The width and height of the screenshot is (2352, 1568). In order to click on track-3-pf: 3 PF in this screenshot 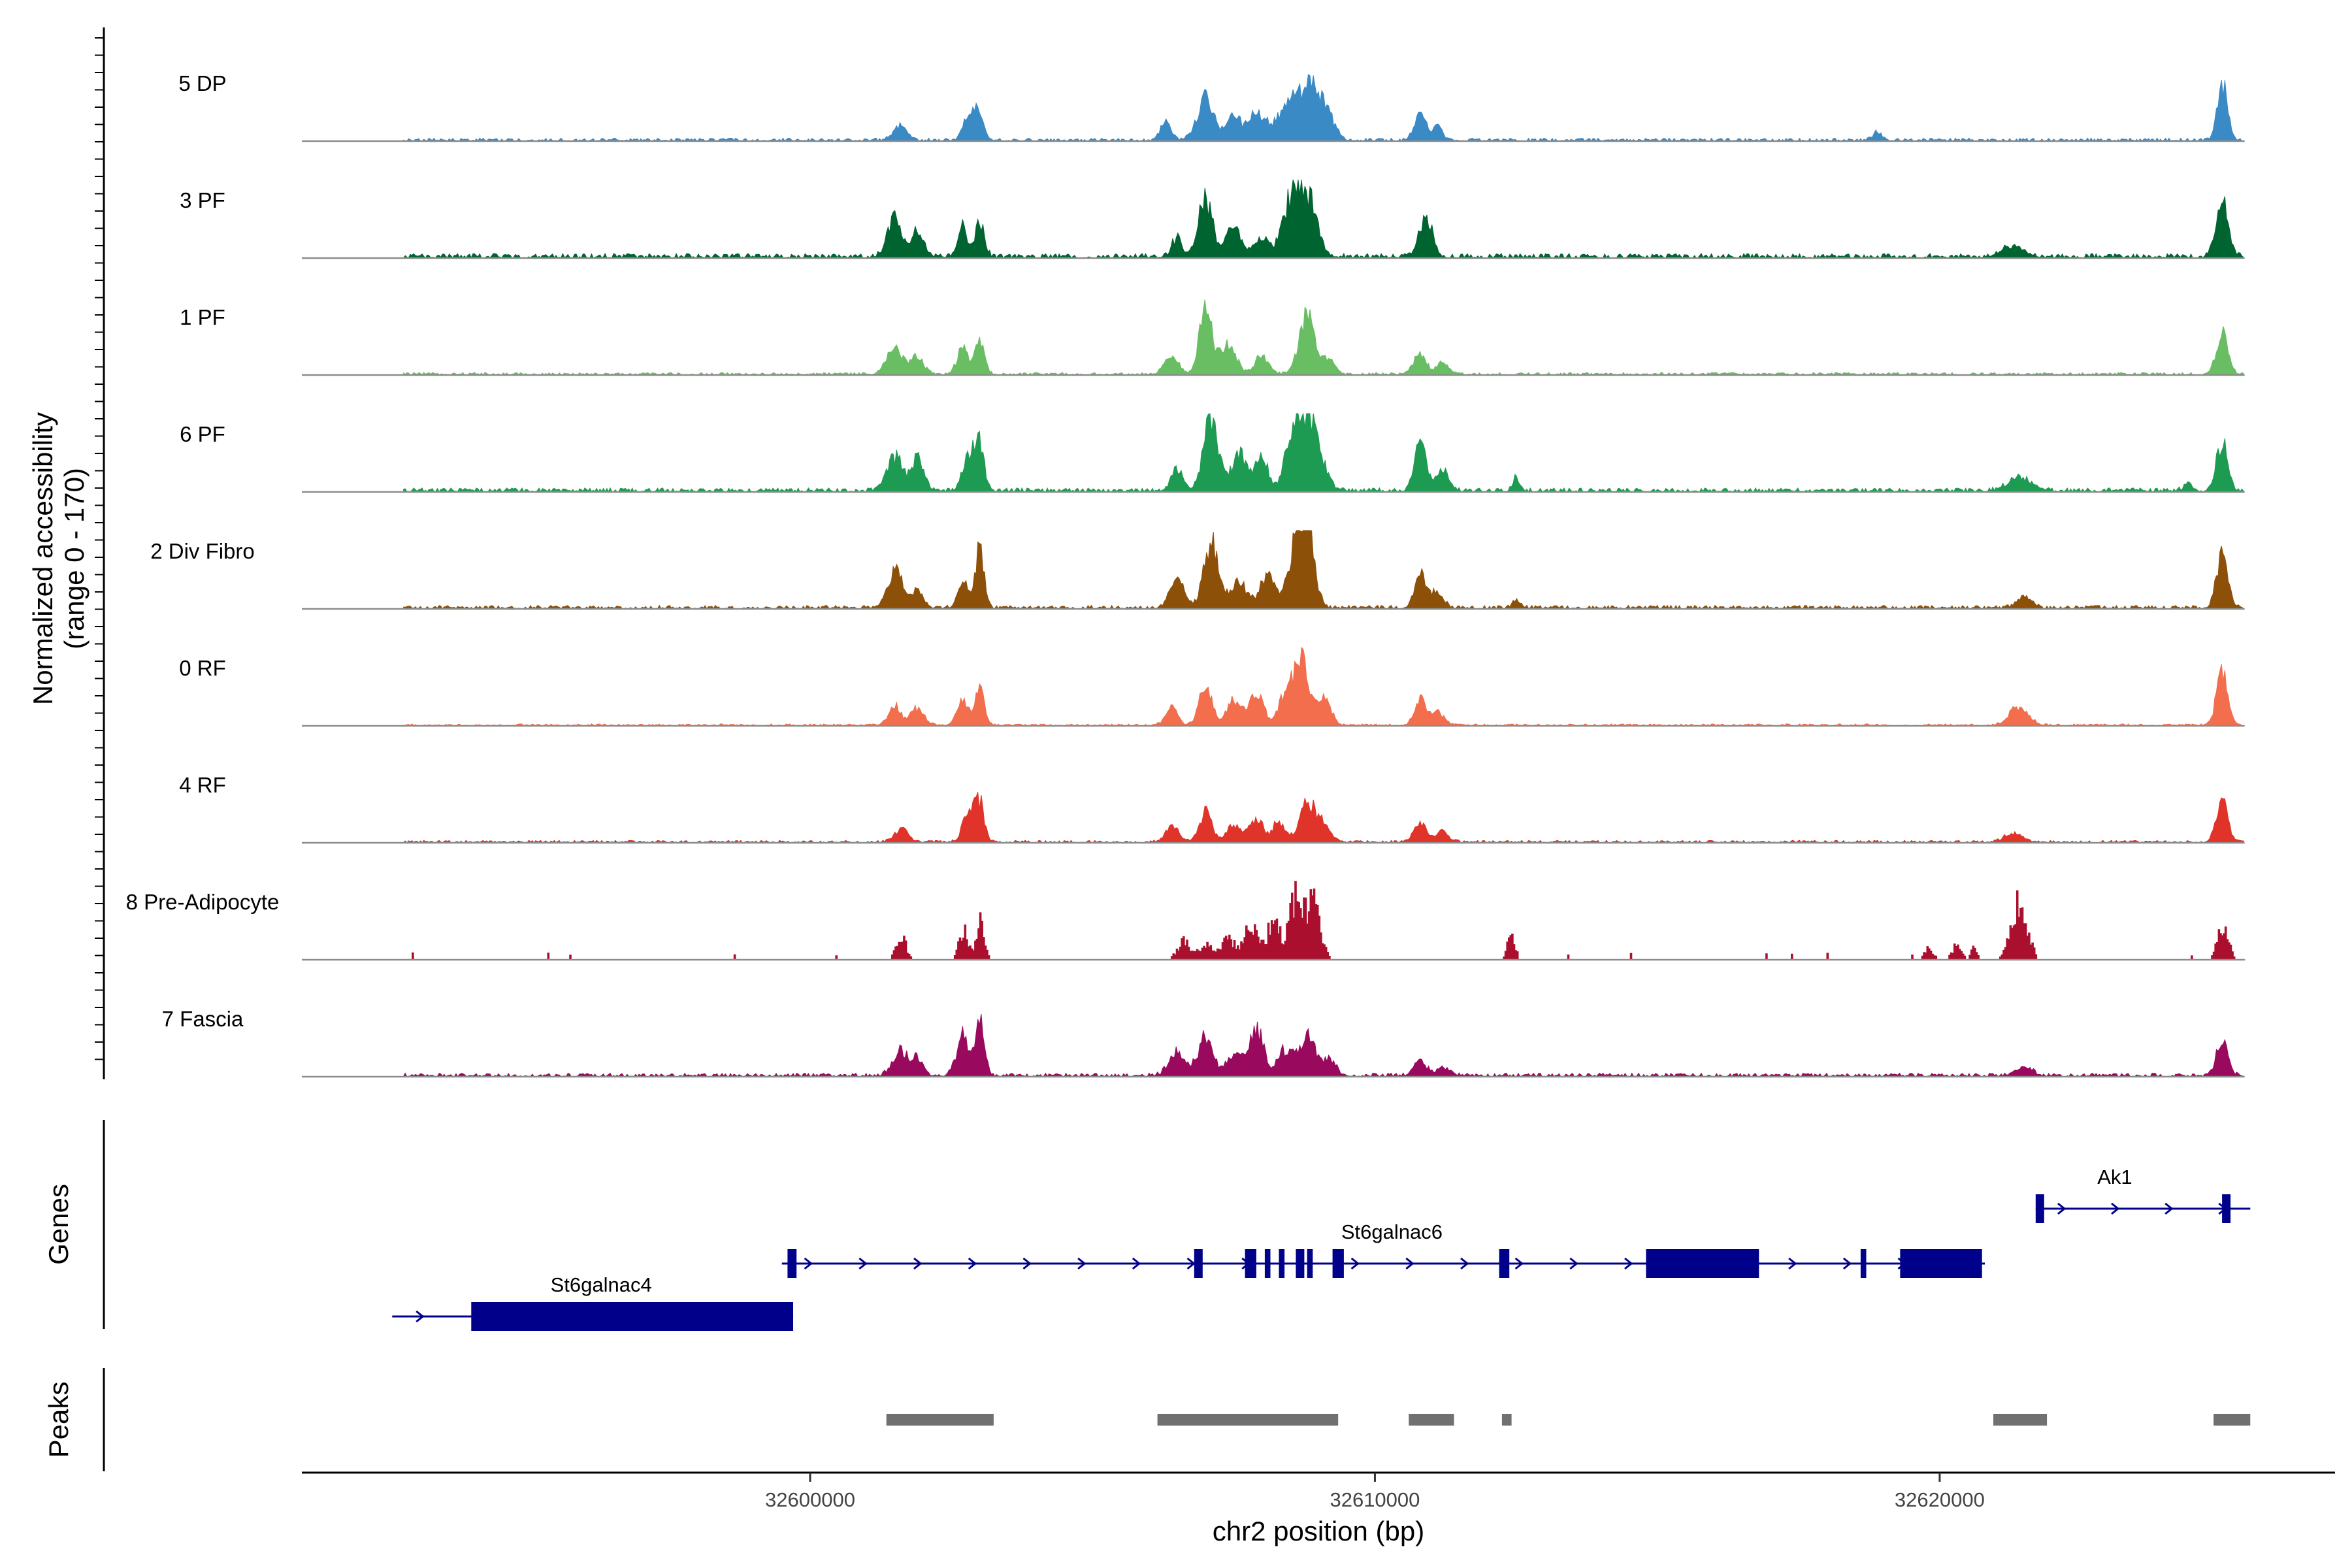, I will do `click(1212, 219)`.